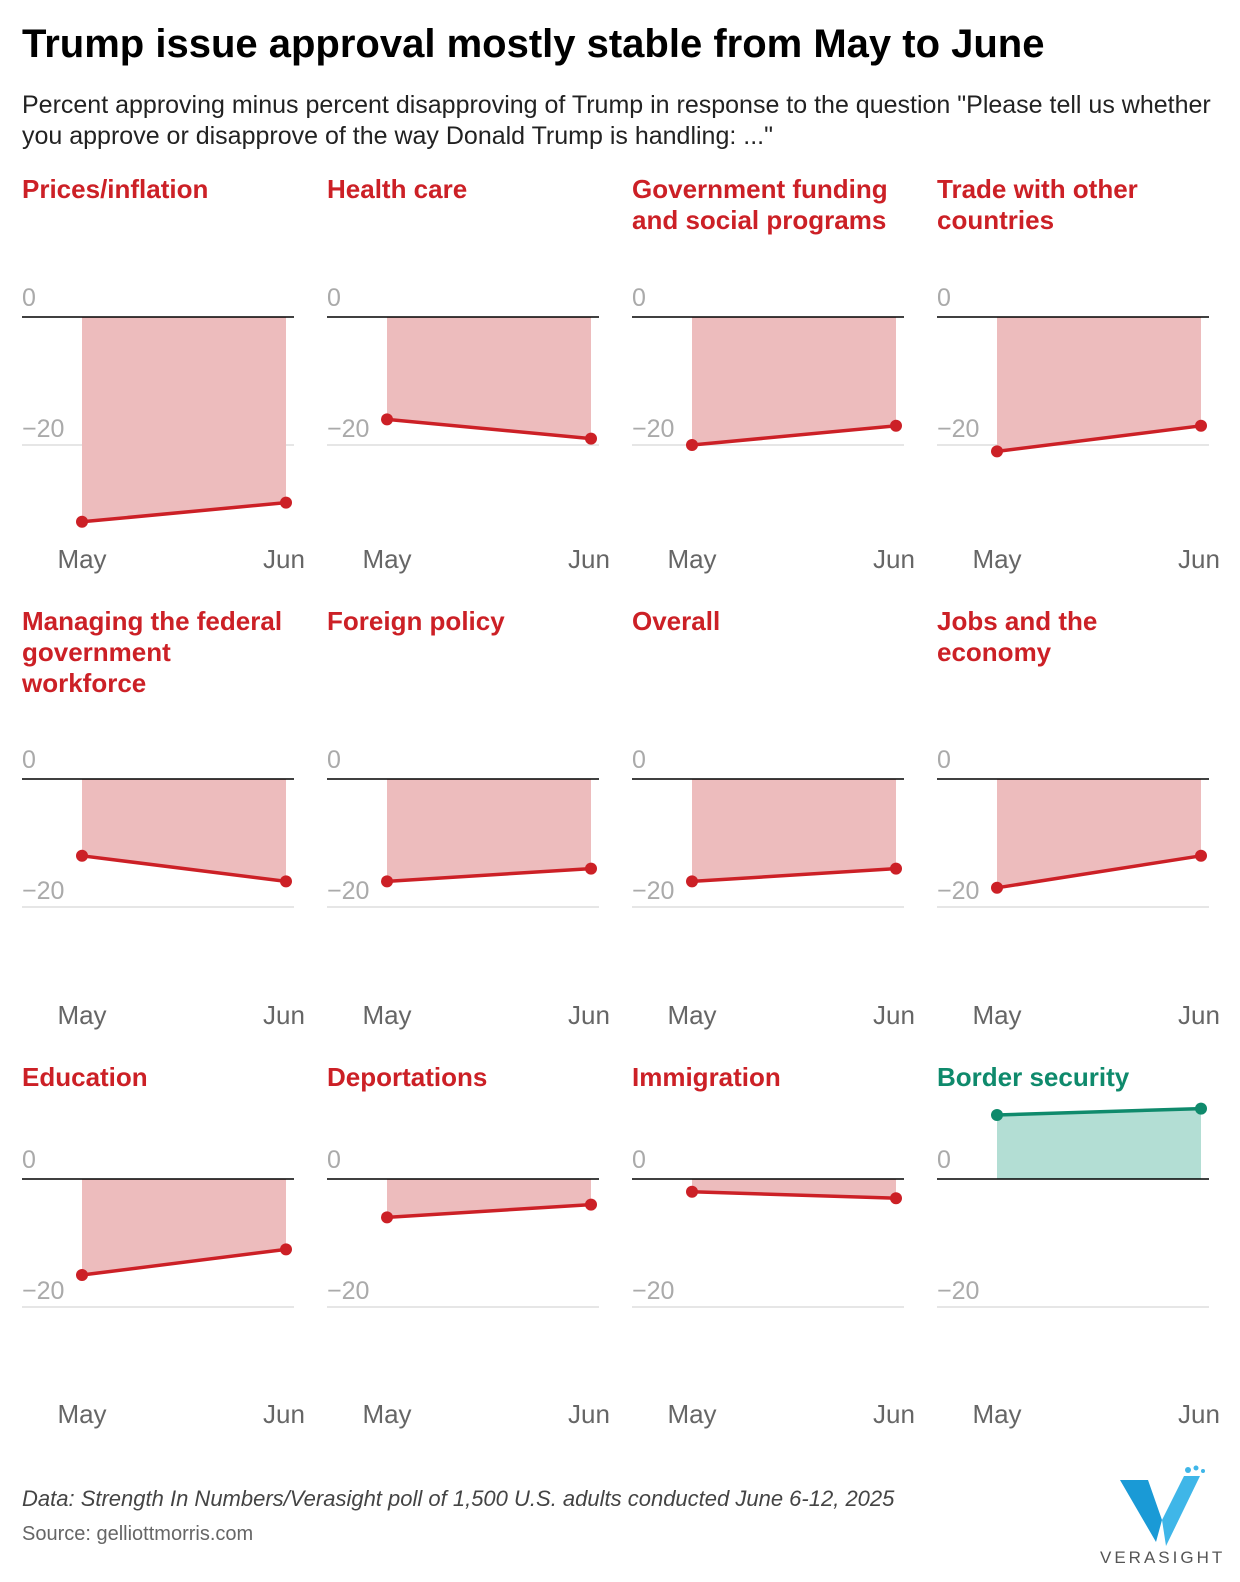 The width and height of the screenshot is (1240, 1582). Describe the element at coordinates (138, 1534) in the screenshot. I see `source-credit: Source: gelliottmorris.com` at that location.